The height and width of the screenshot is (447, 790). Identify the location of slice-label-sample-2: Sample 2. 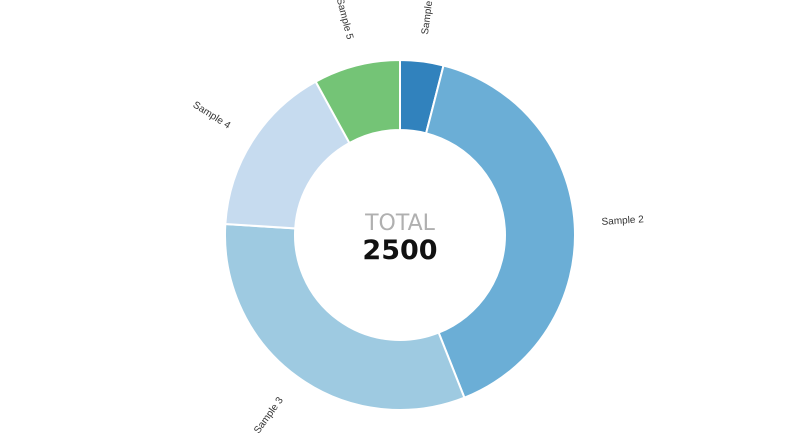
(622, 221).